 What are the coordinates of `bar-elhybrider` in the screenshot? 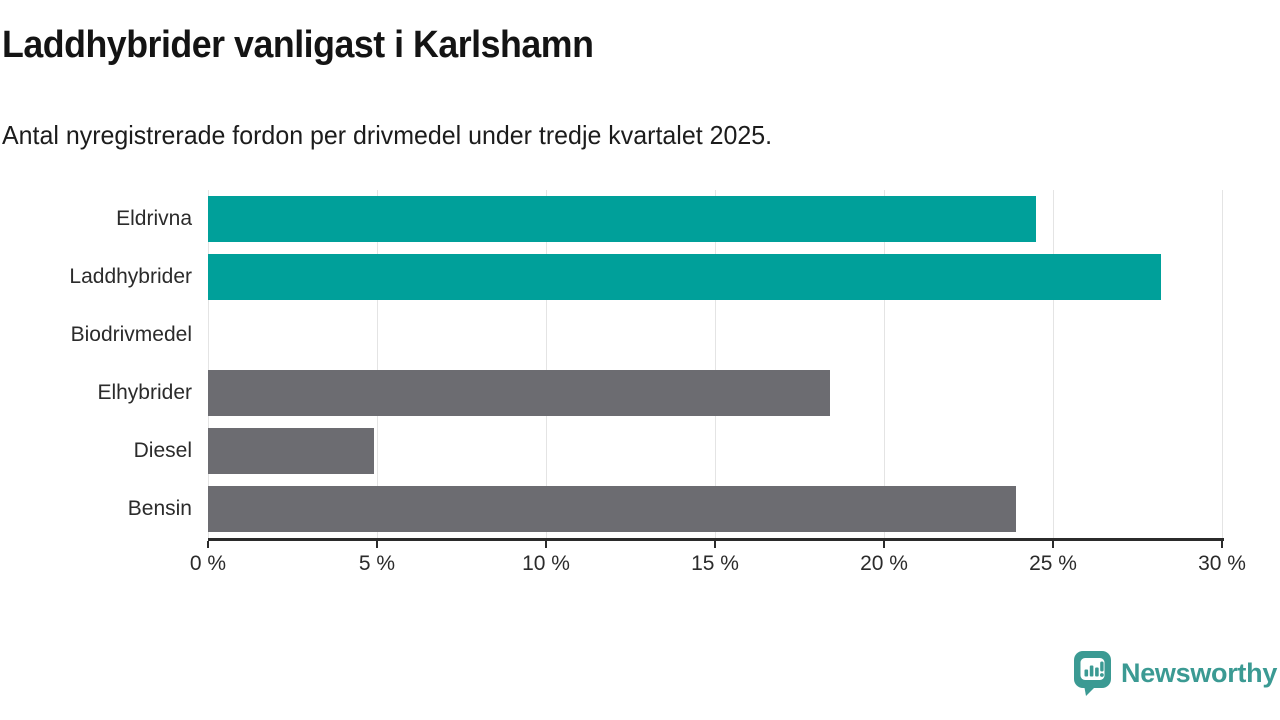 It's located at (519, 393).